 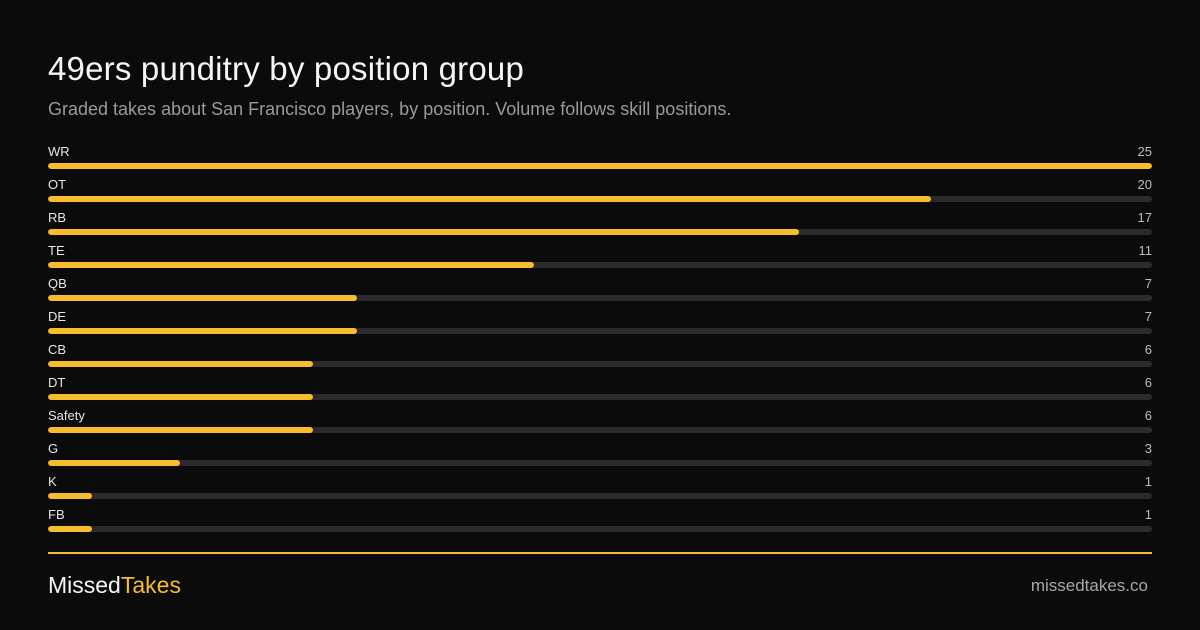 What do you see at coordinates (600, 390) in the screenshot?
I see `bar-row: DT 6` at bounding box center [600, 390].